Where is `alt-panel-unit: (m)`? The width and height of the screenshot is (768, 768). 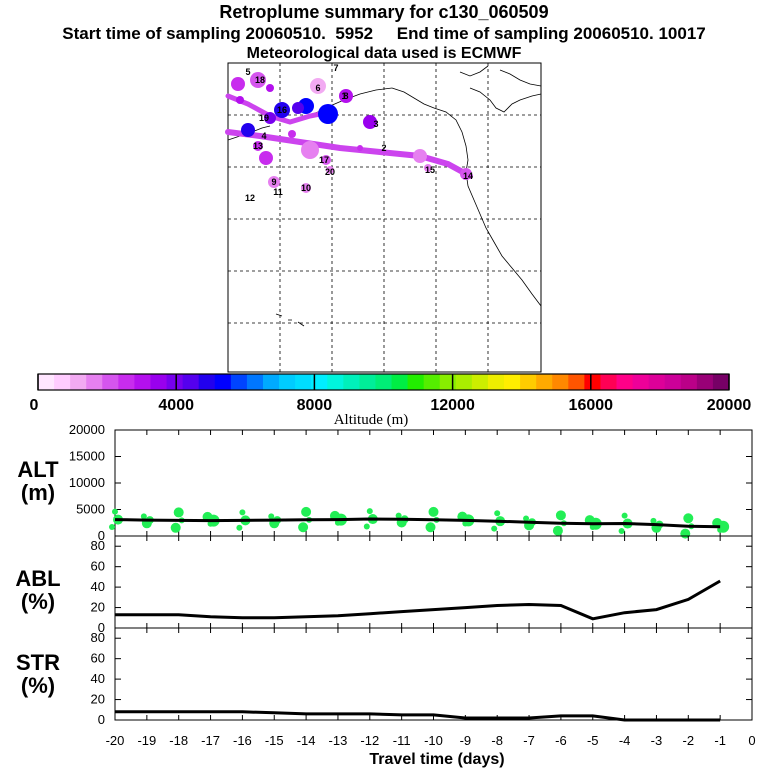 alt-panel-unit: (m) is located at coordinates (38, 492).